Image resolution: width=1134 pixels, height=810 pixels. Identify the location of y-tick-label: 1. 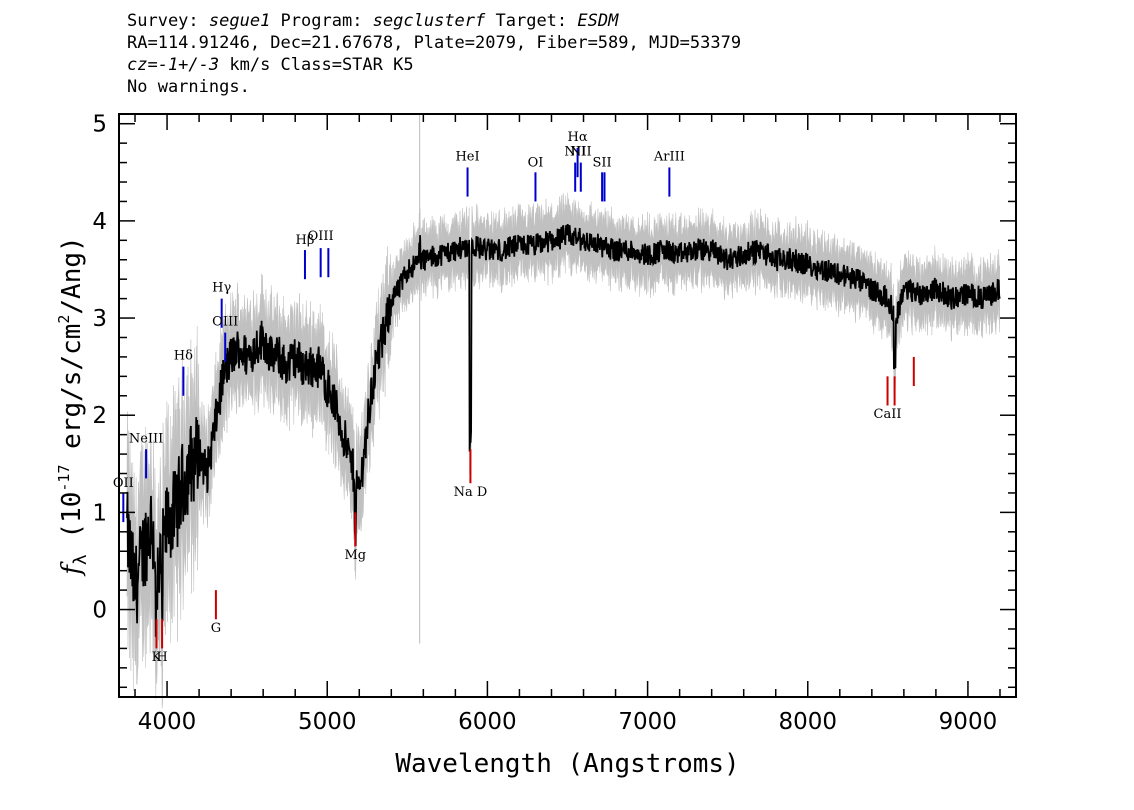
(99, 513).